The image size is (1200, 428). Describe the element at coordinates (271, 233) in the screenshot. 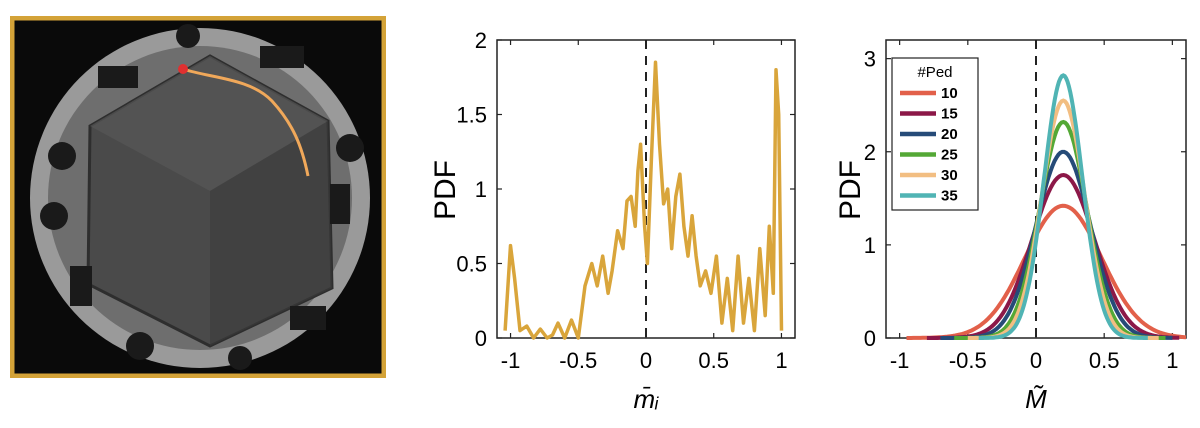

I see `floor-shading-right` at that location.